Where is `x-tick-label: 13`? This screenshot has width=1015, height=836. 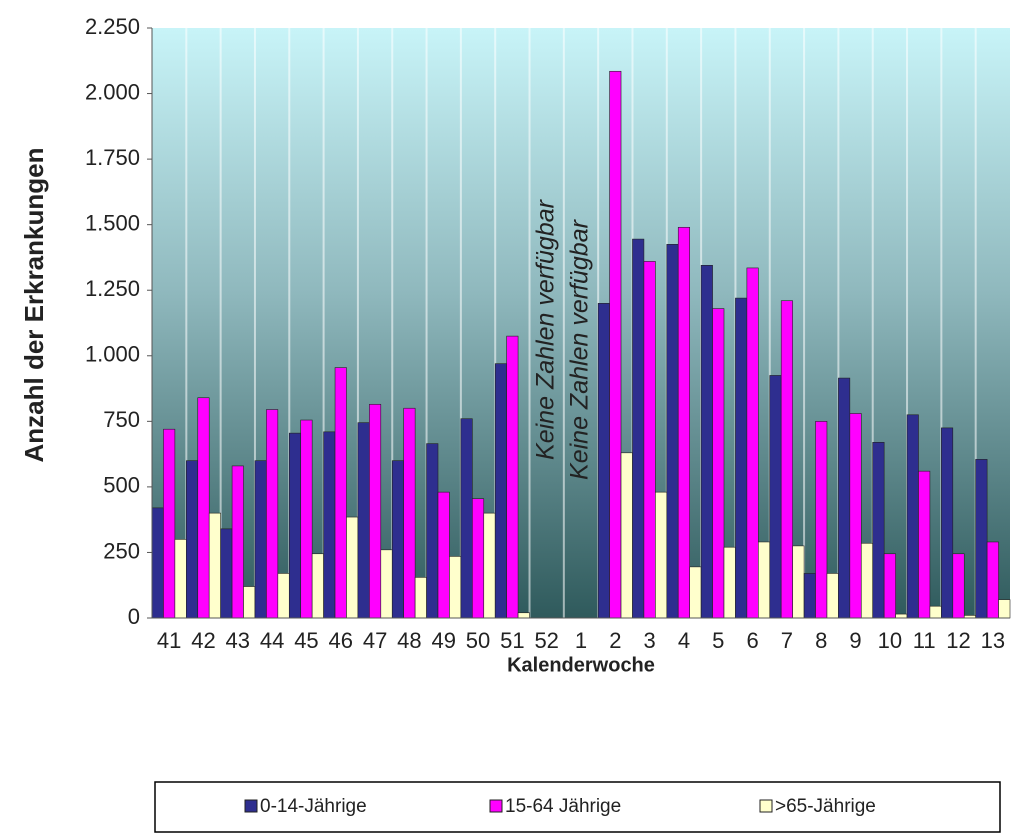 x-tick-label: 13 is located at coordinates (993, 640).